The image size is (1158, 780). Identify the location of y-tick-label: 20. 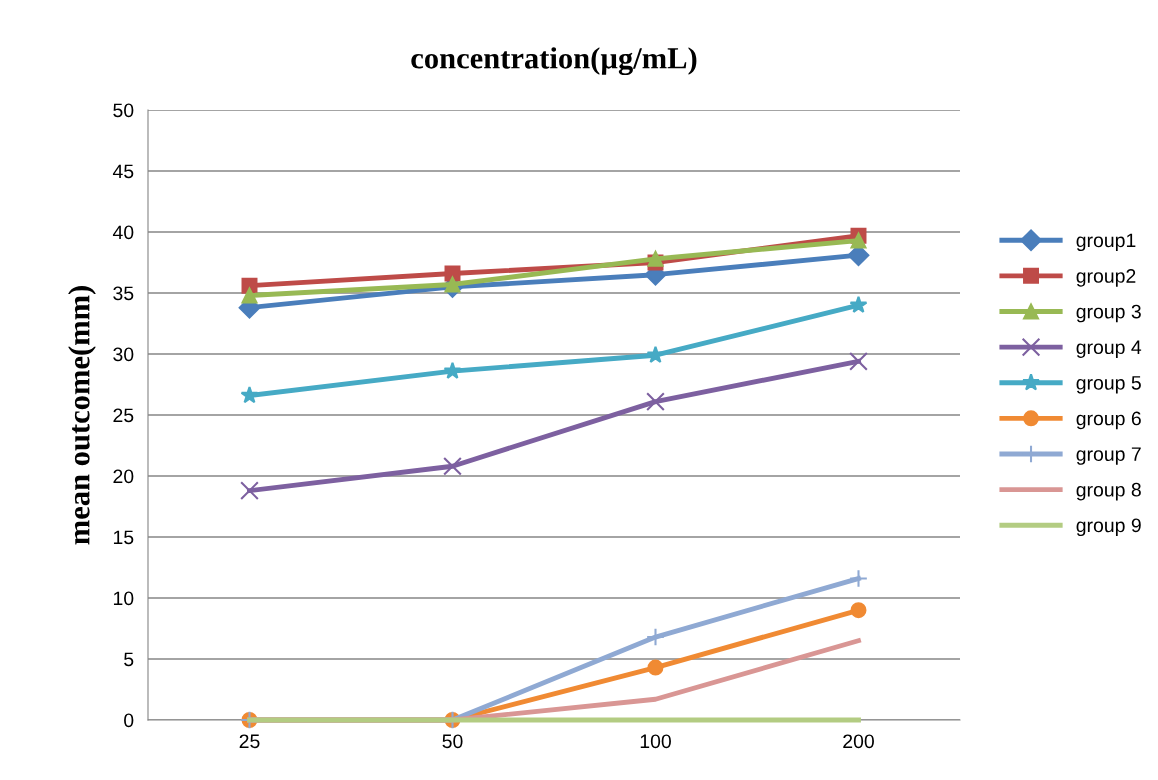
(123, 476).